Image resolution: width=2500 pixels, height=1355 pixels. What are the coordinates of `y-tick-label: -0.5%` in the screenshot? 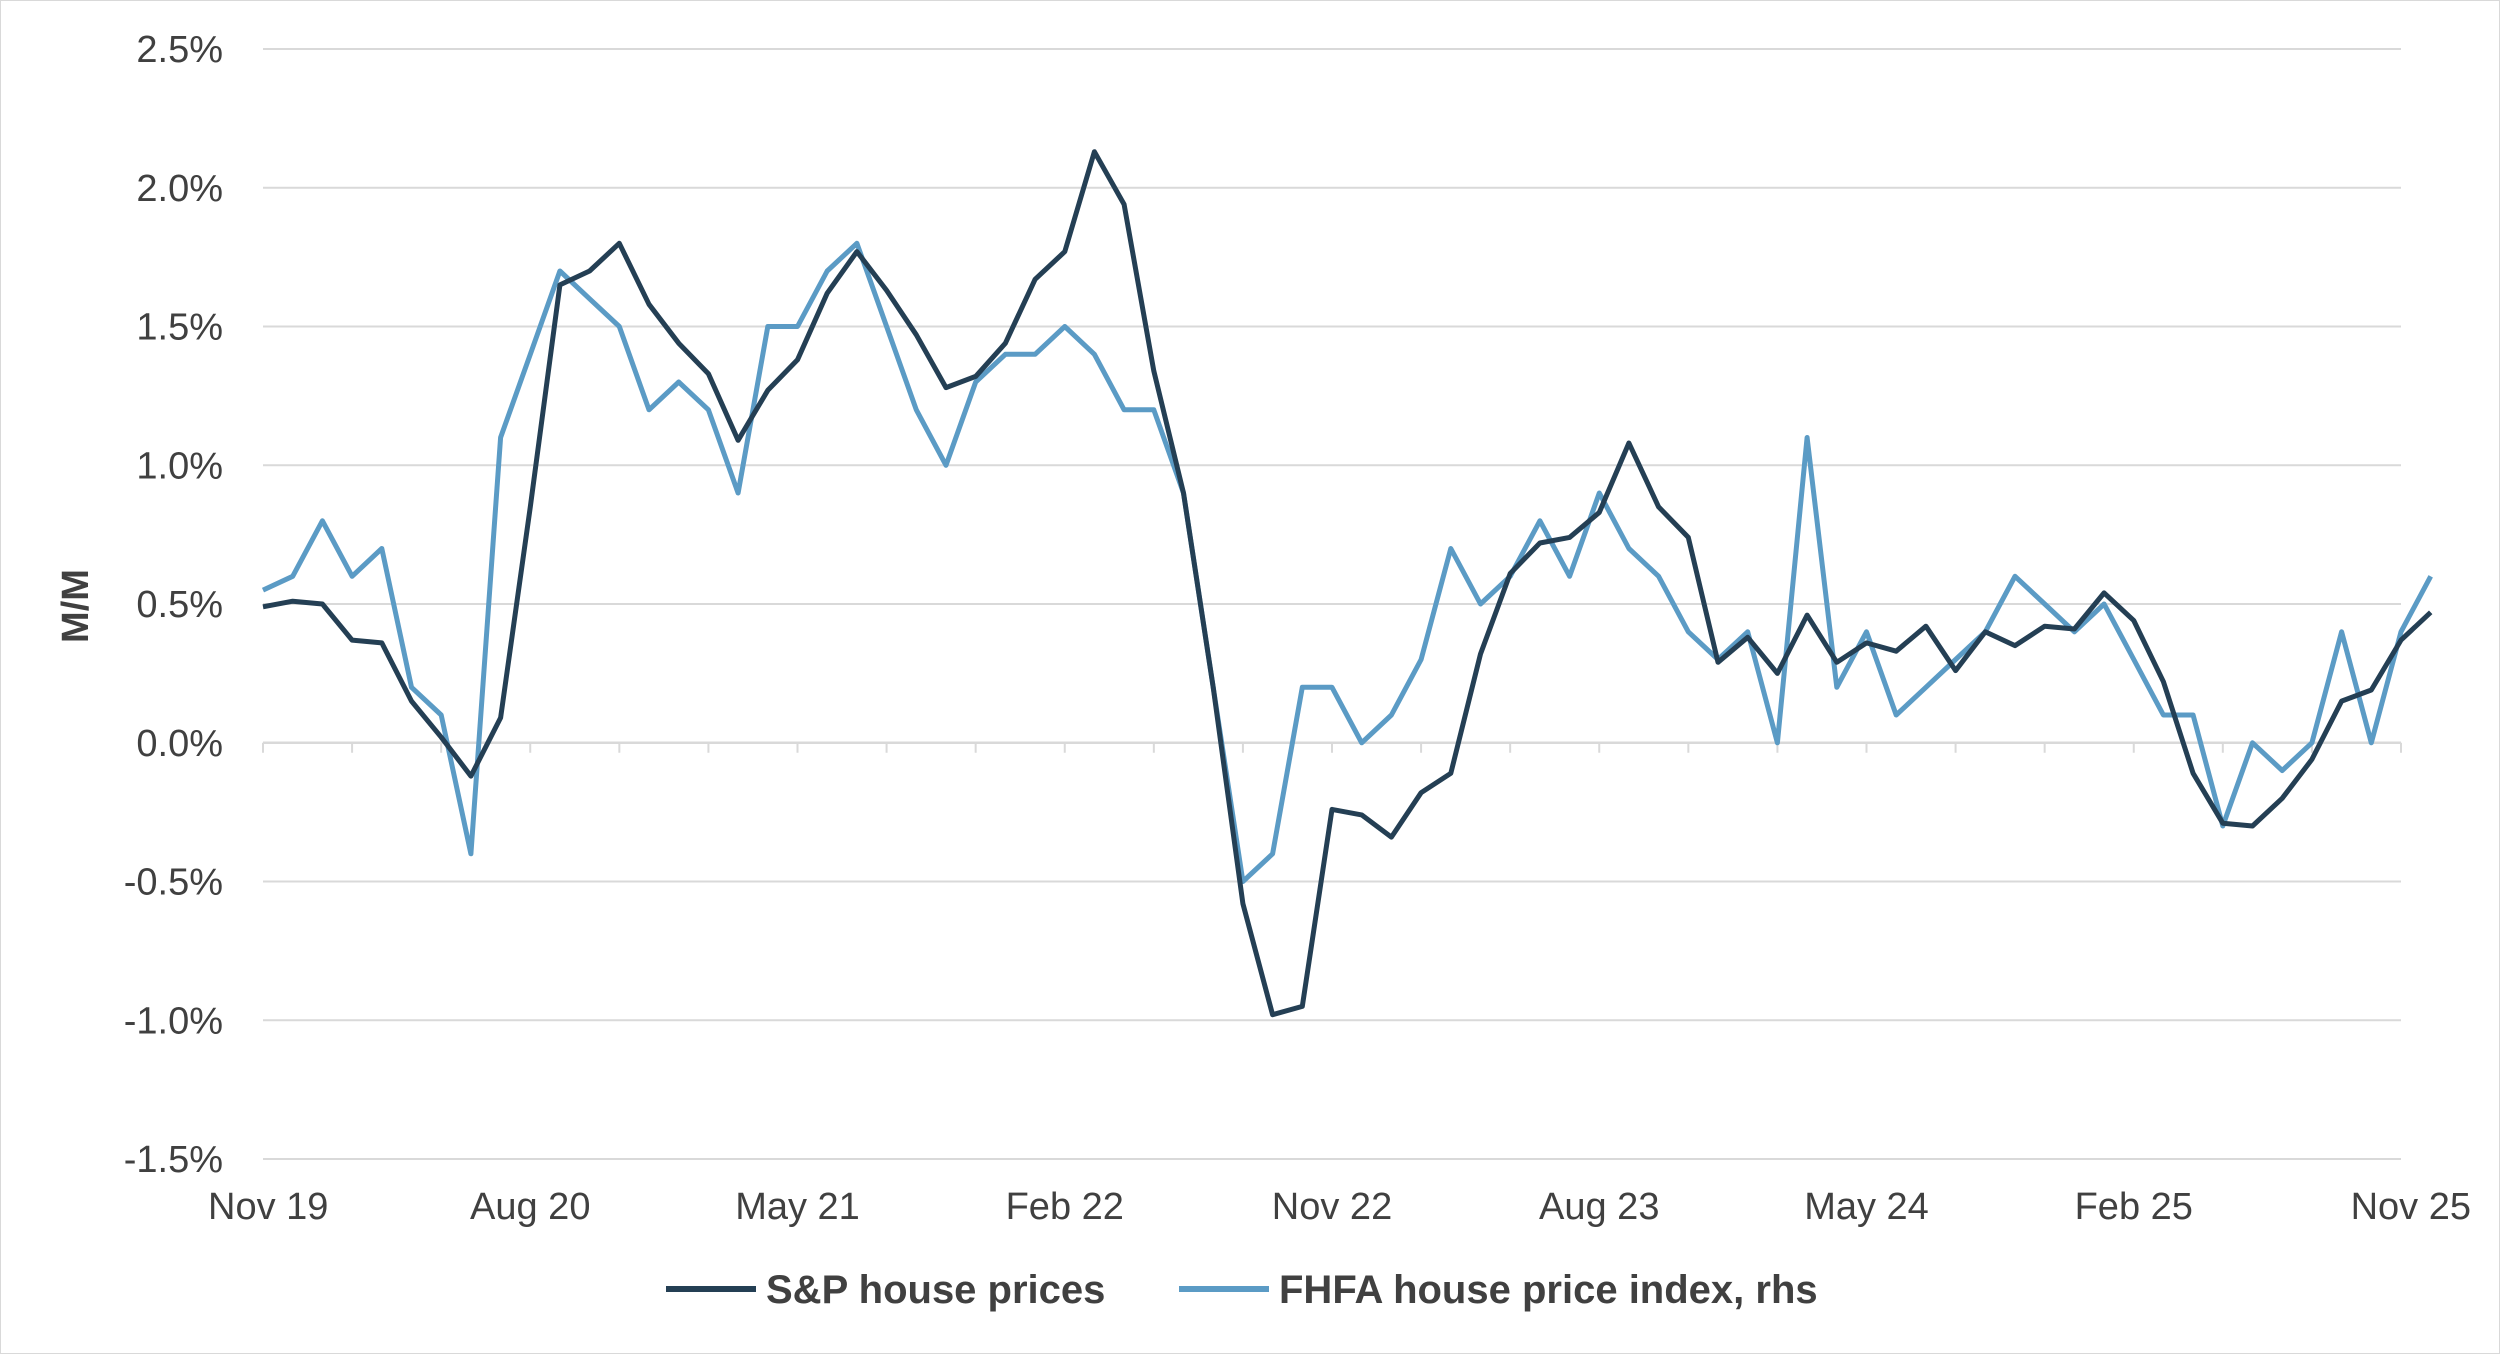 It's located at (173, 883).